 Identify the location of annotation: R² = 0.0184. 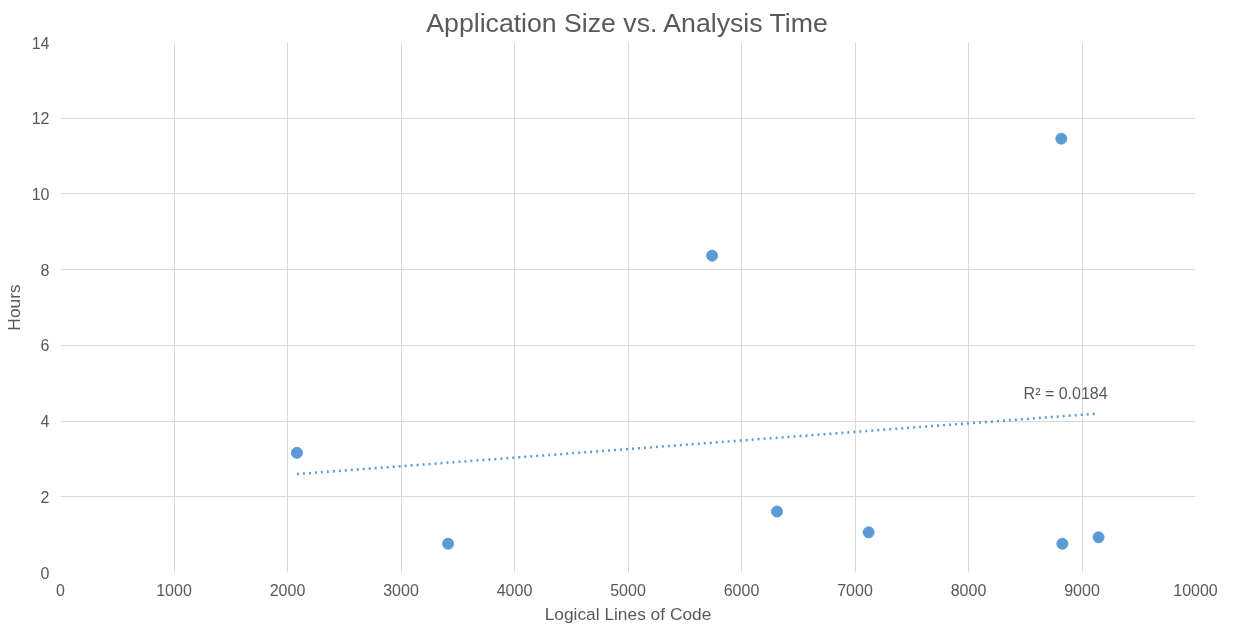
(1065, 393).